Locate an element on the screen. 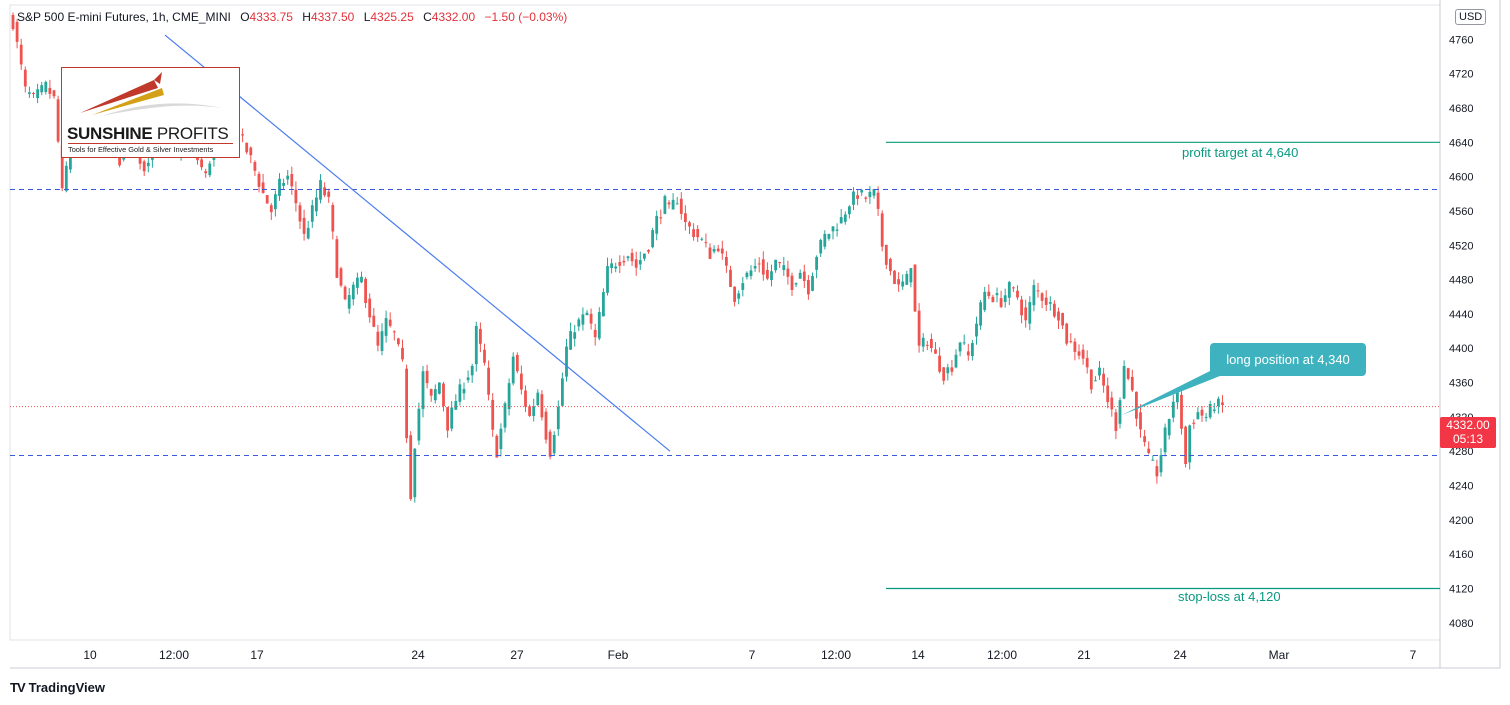 This screenshot has width=1510, height=705. price-axis-tick: 4440 is located at coordinates (1461, 315).